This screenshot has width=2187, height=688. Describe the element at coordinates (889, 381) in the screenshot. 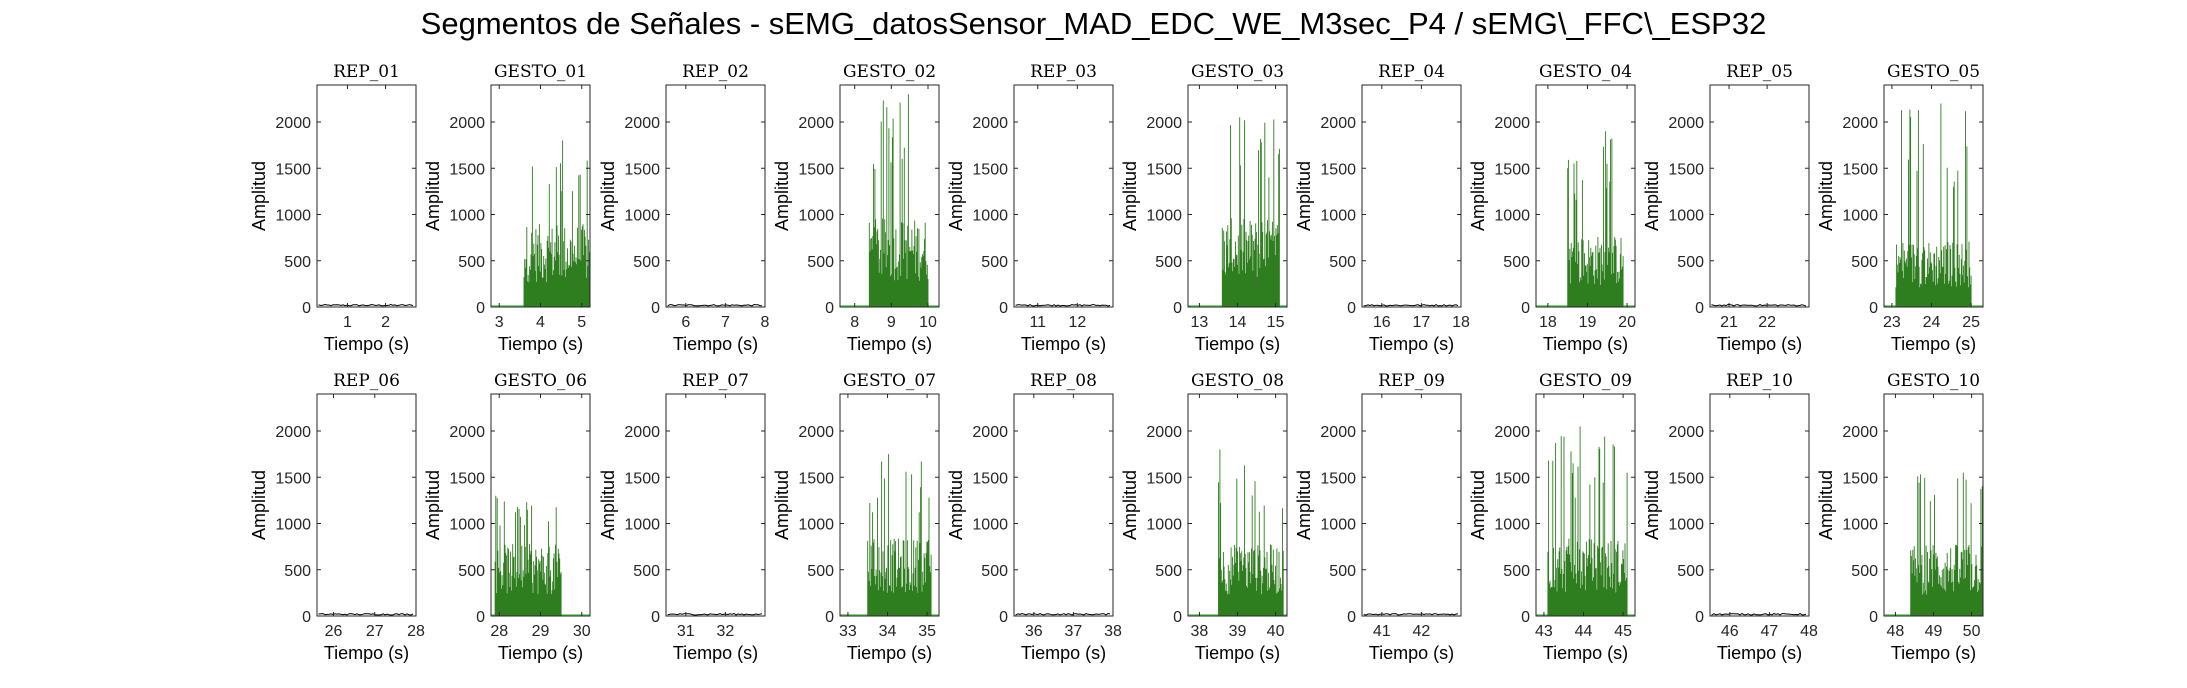

I see `subplot-title: GESTO_07` at that location.